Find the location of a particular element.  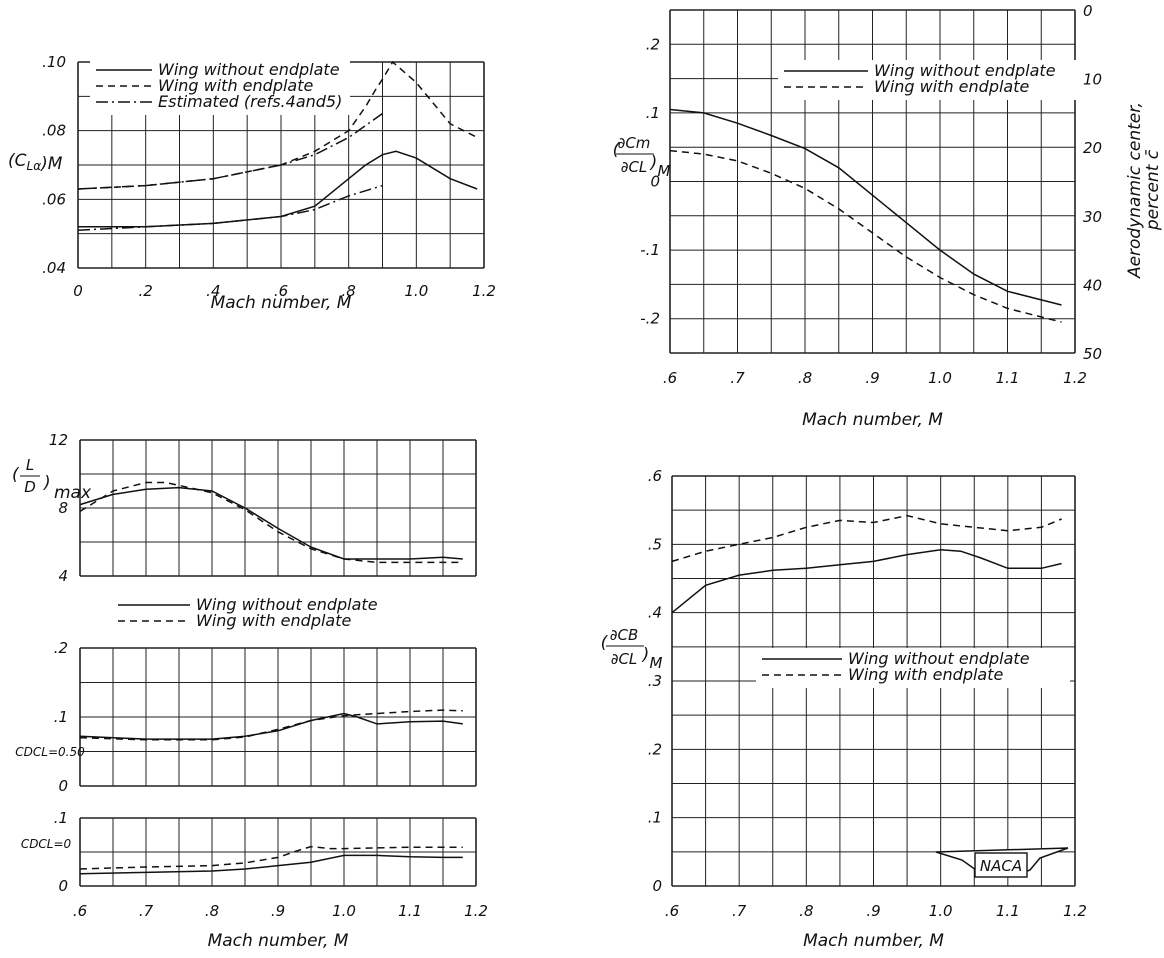

x-tick-label: 0 is located at coordinates (78, 291).